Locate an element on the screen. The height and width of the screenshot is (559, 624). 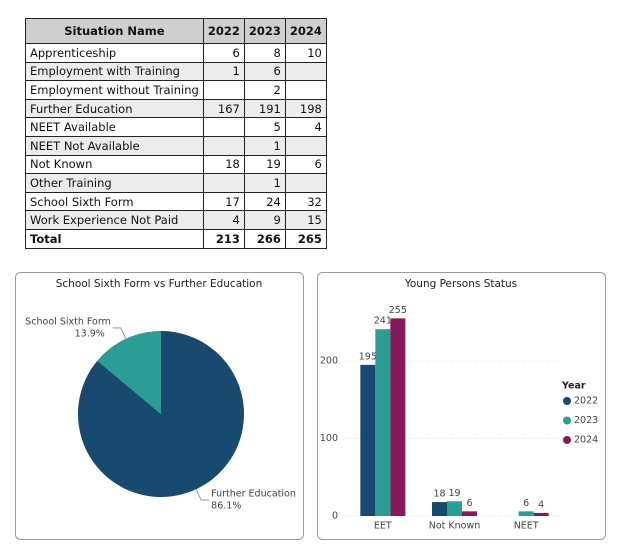
bar-label: 4 is located at coordinates (541, 504).